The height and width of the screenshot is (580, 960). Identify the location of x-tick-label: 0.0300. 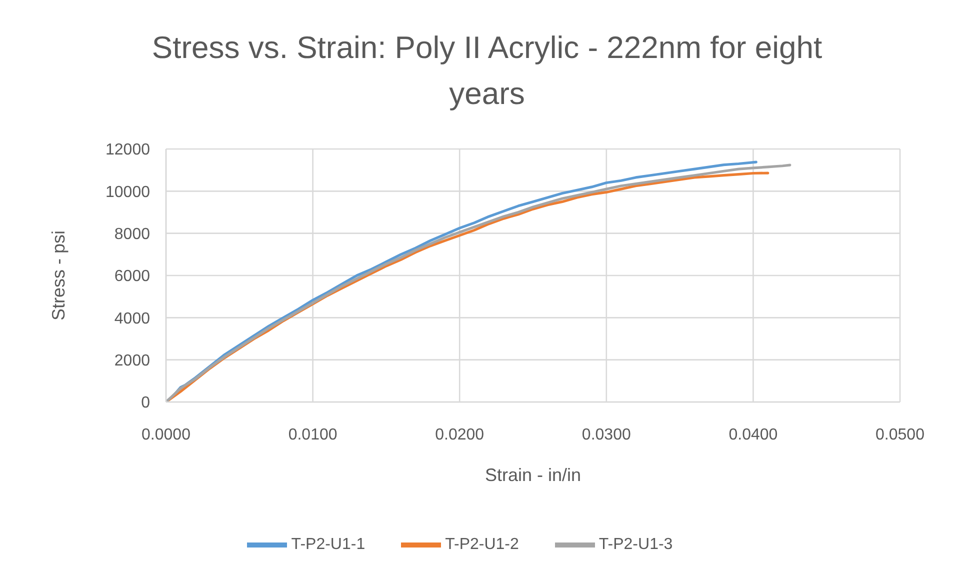
(606, 435).